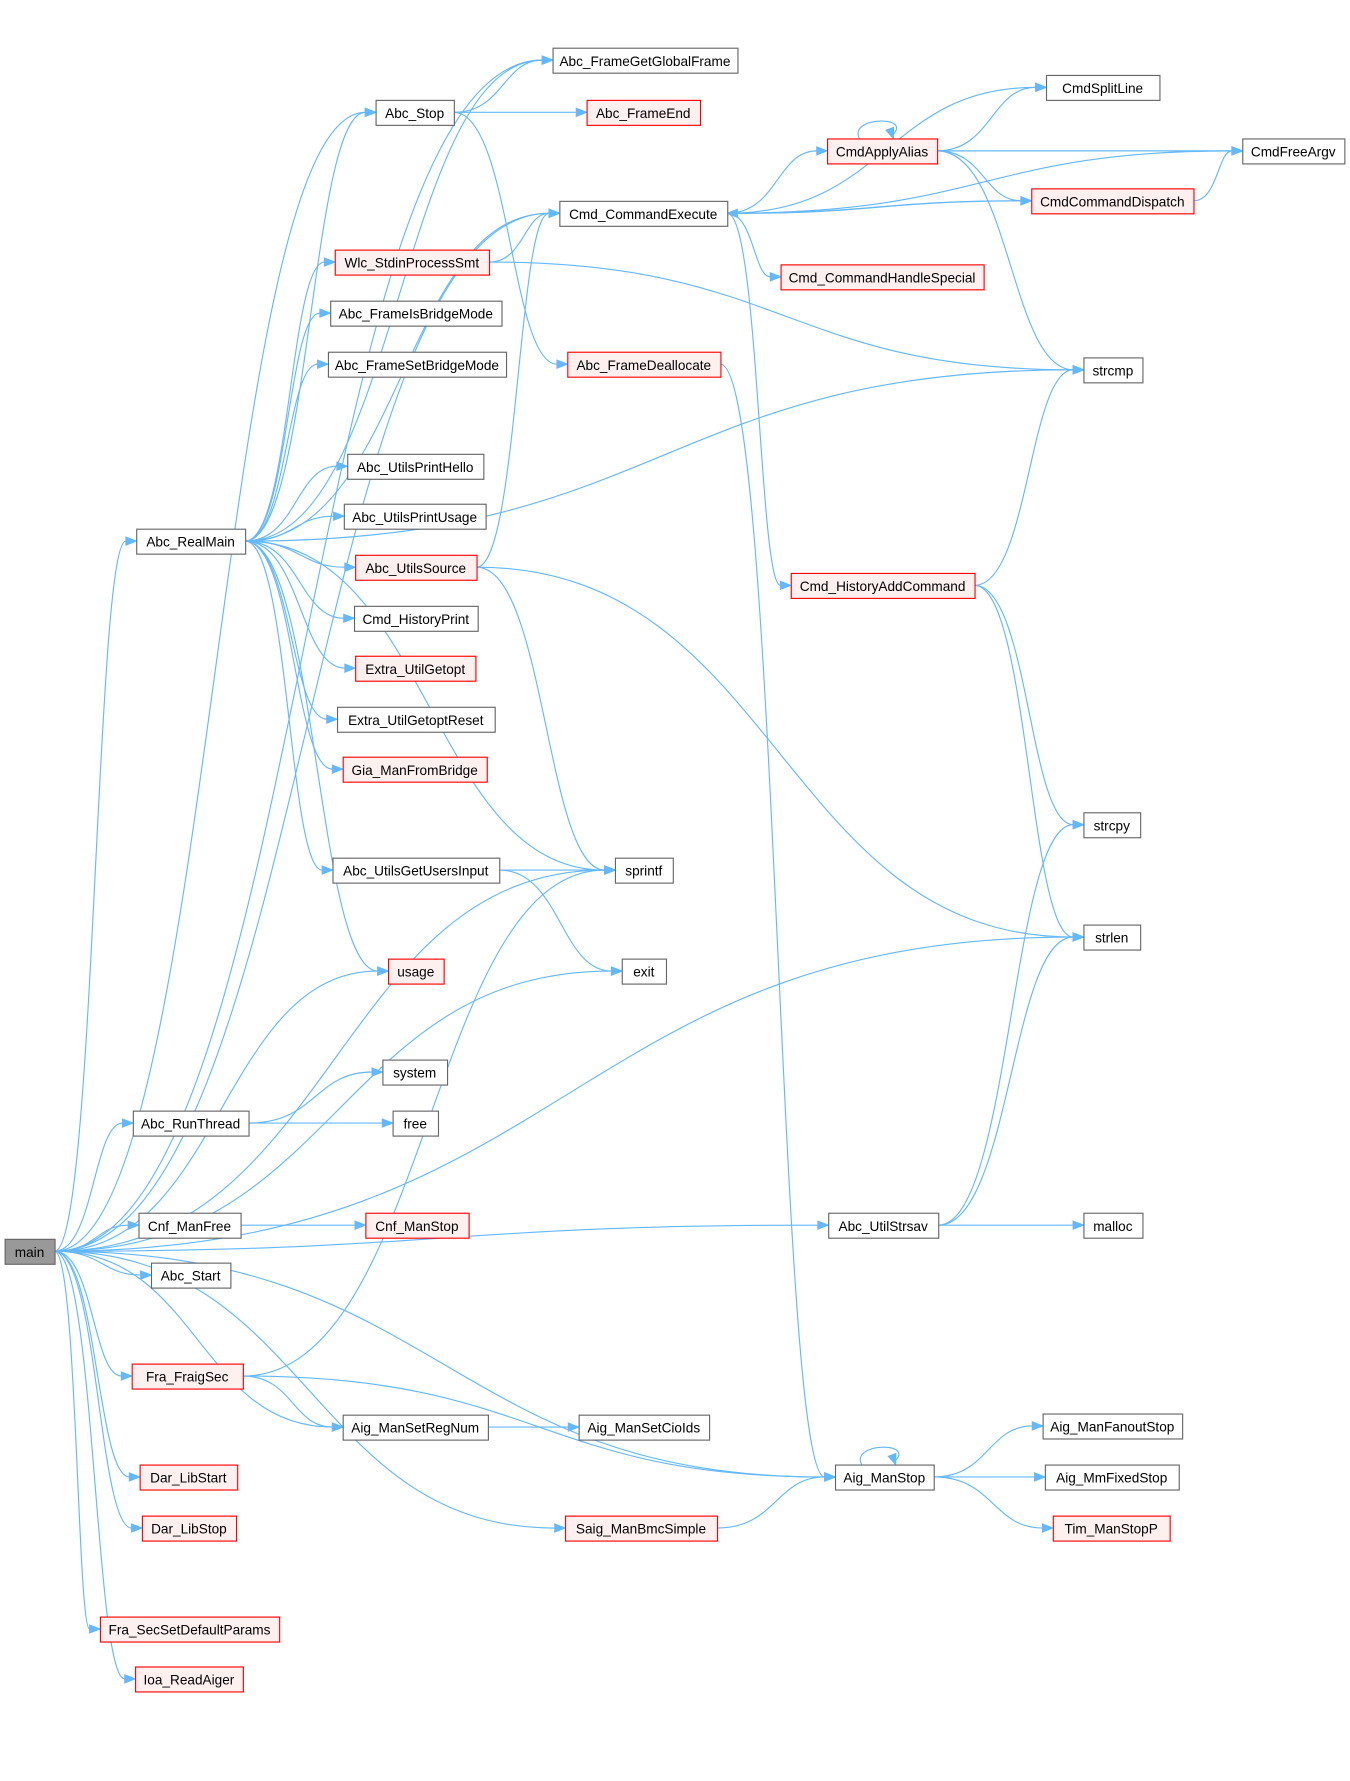 This screenshot has width=1350, height=1781. I want to click on node-main: main, so click(30, 1251).